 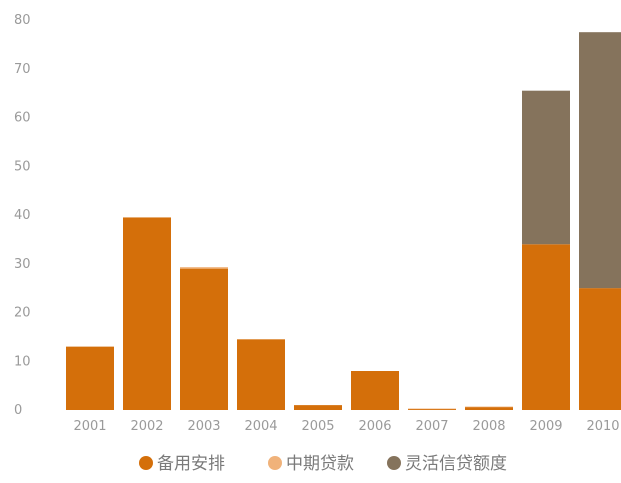 I want to click on x-tick-label-2002: 2002, so click(x=146, y=426).